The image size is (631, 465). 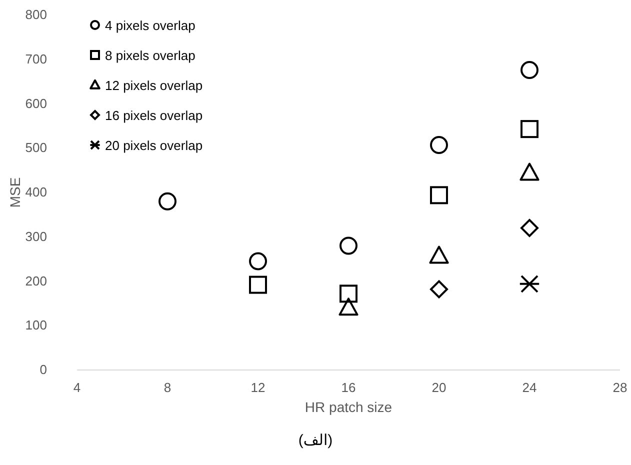 I want to click on x-tick-label: 28, so click(x=620, y=387).